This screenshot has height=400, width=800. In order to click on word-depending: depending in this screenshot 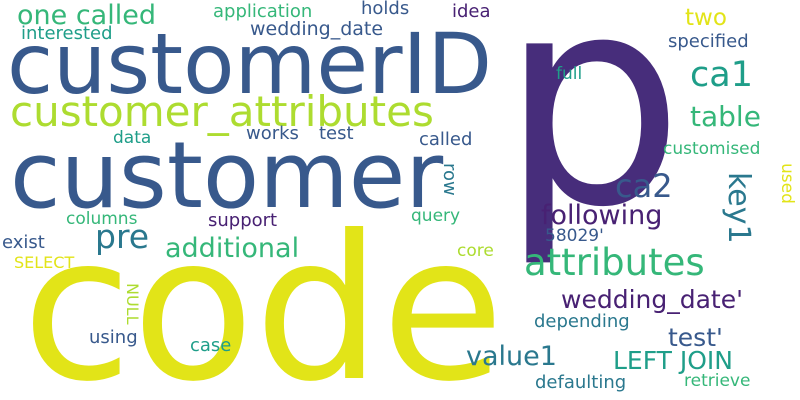, I will do `click(582, 321)`.